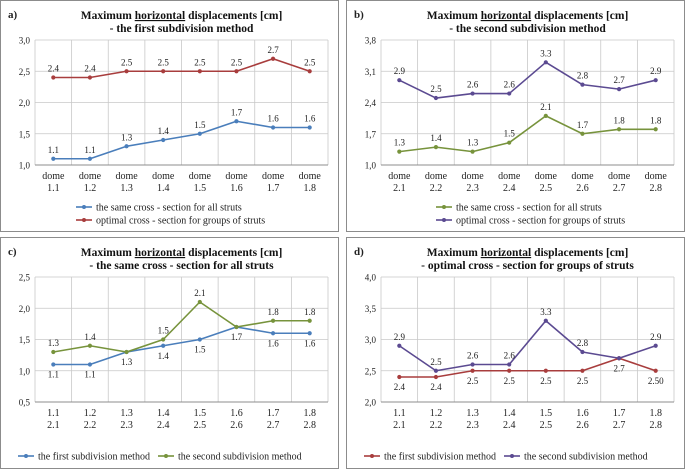 The height and width of the screenshot is (469, 685). Describe the element at coordinates (436, 188) in the screenshot. I see `x-tick-label: 2.2` at that location.